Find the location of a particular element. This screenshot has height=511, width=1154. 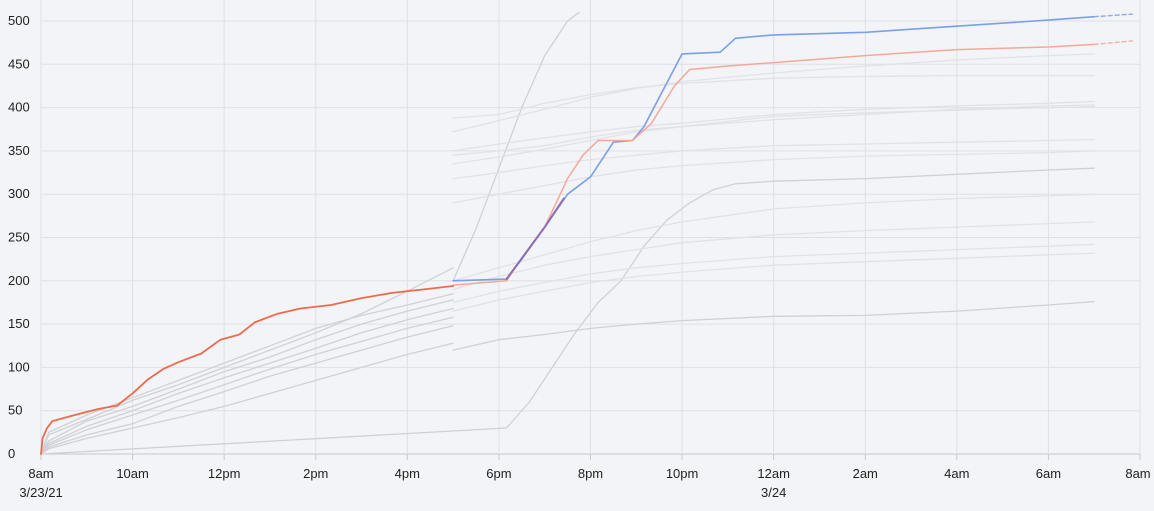

x-tick-label: 4am is located at coordinates (956, 473).